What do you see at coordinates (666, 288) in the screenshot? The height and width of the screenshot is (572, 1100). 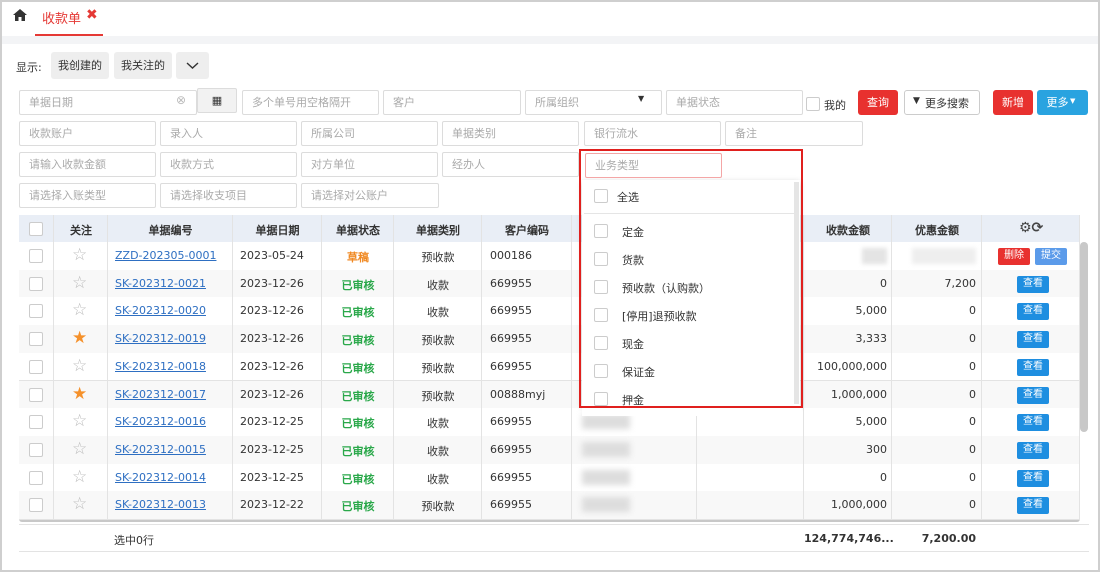 I see `option: 预收款（认购款）` at bounding box center [666, 288].